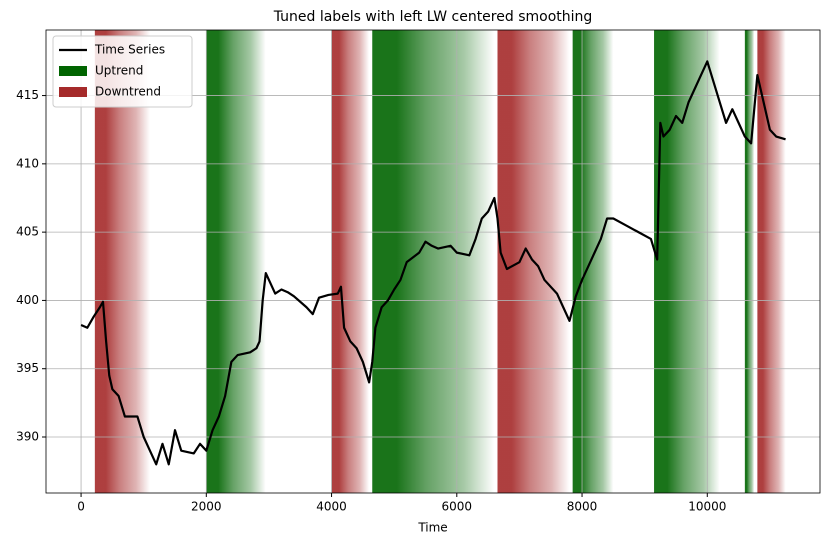 The image size is (831, 547). I want to click on x-tick-label: 0, so click(81, 507).